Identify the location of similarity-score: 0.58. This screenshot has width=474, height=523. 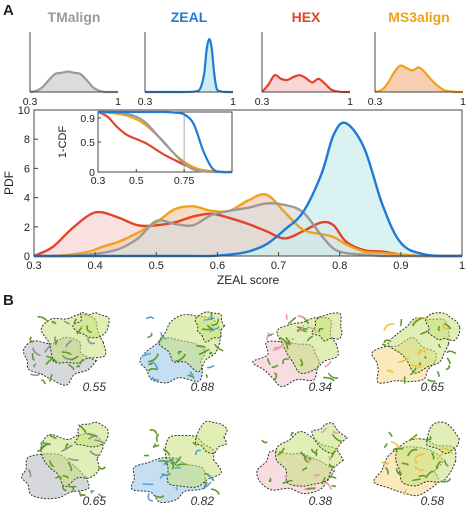
(432, 501).